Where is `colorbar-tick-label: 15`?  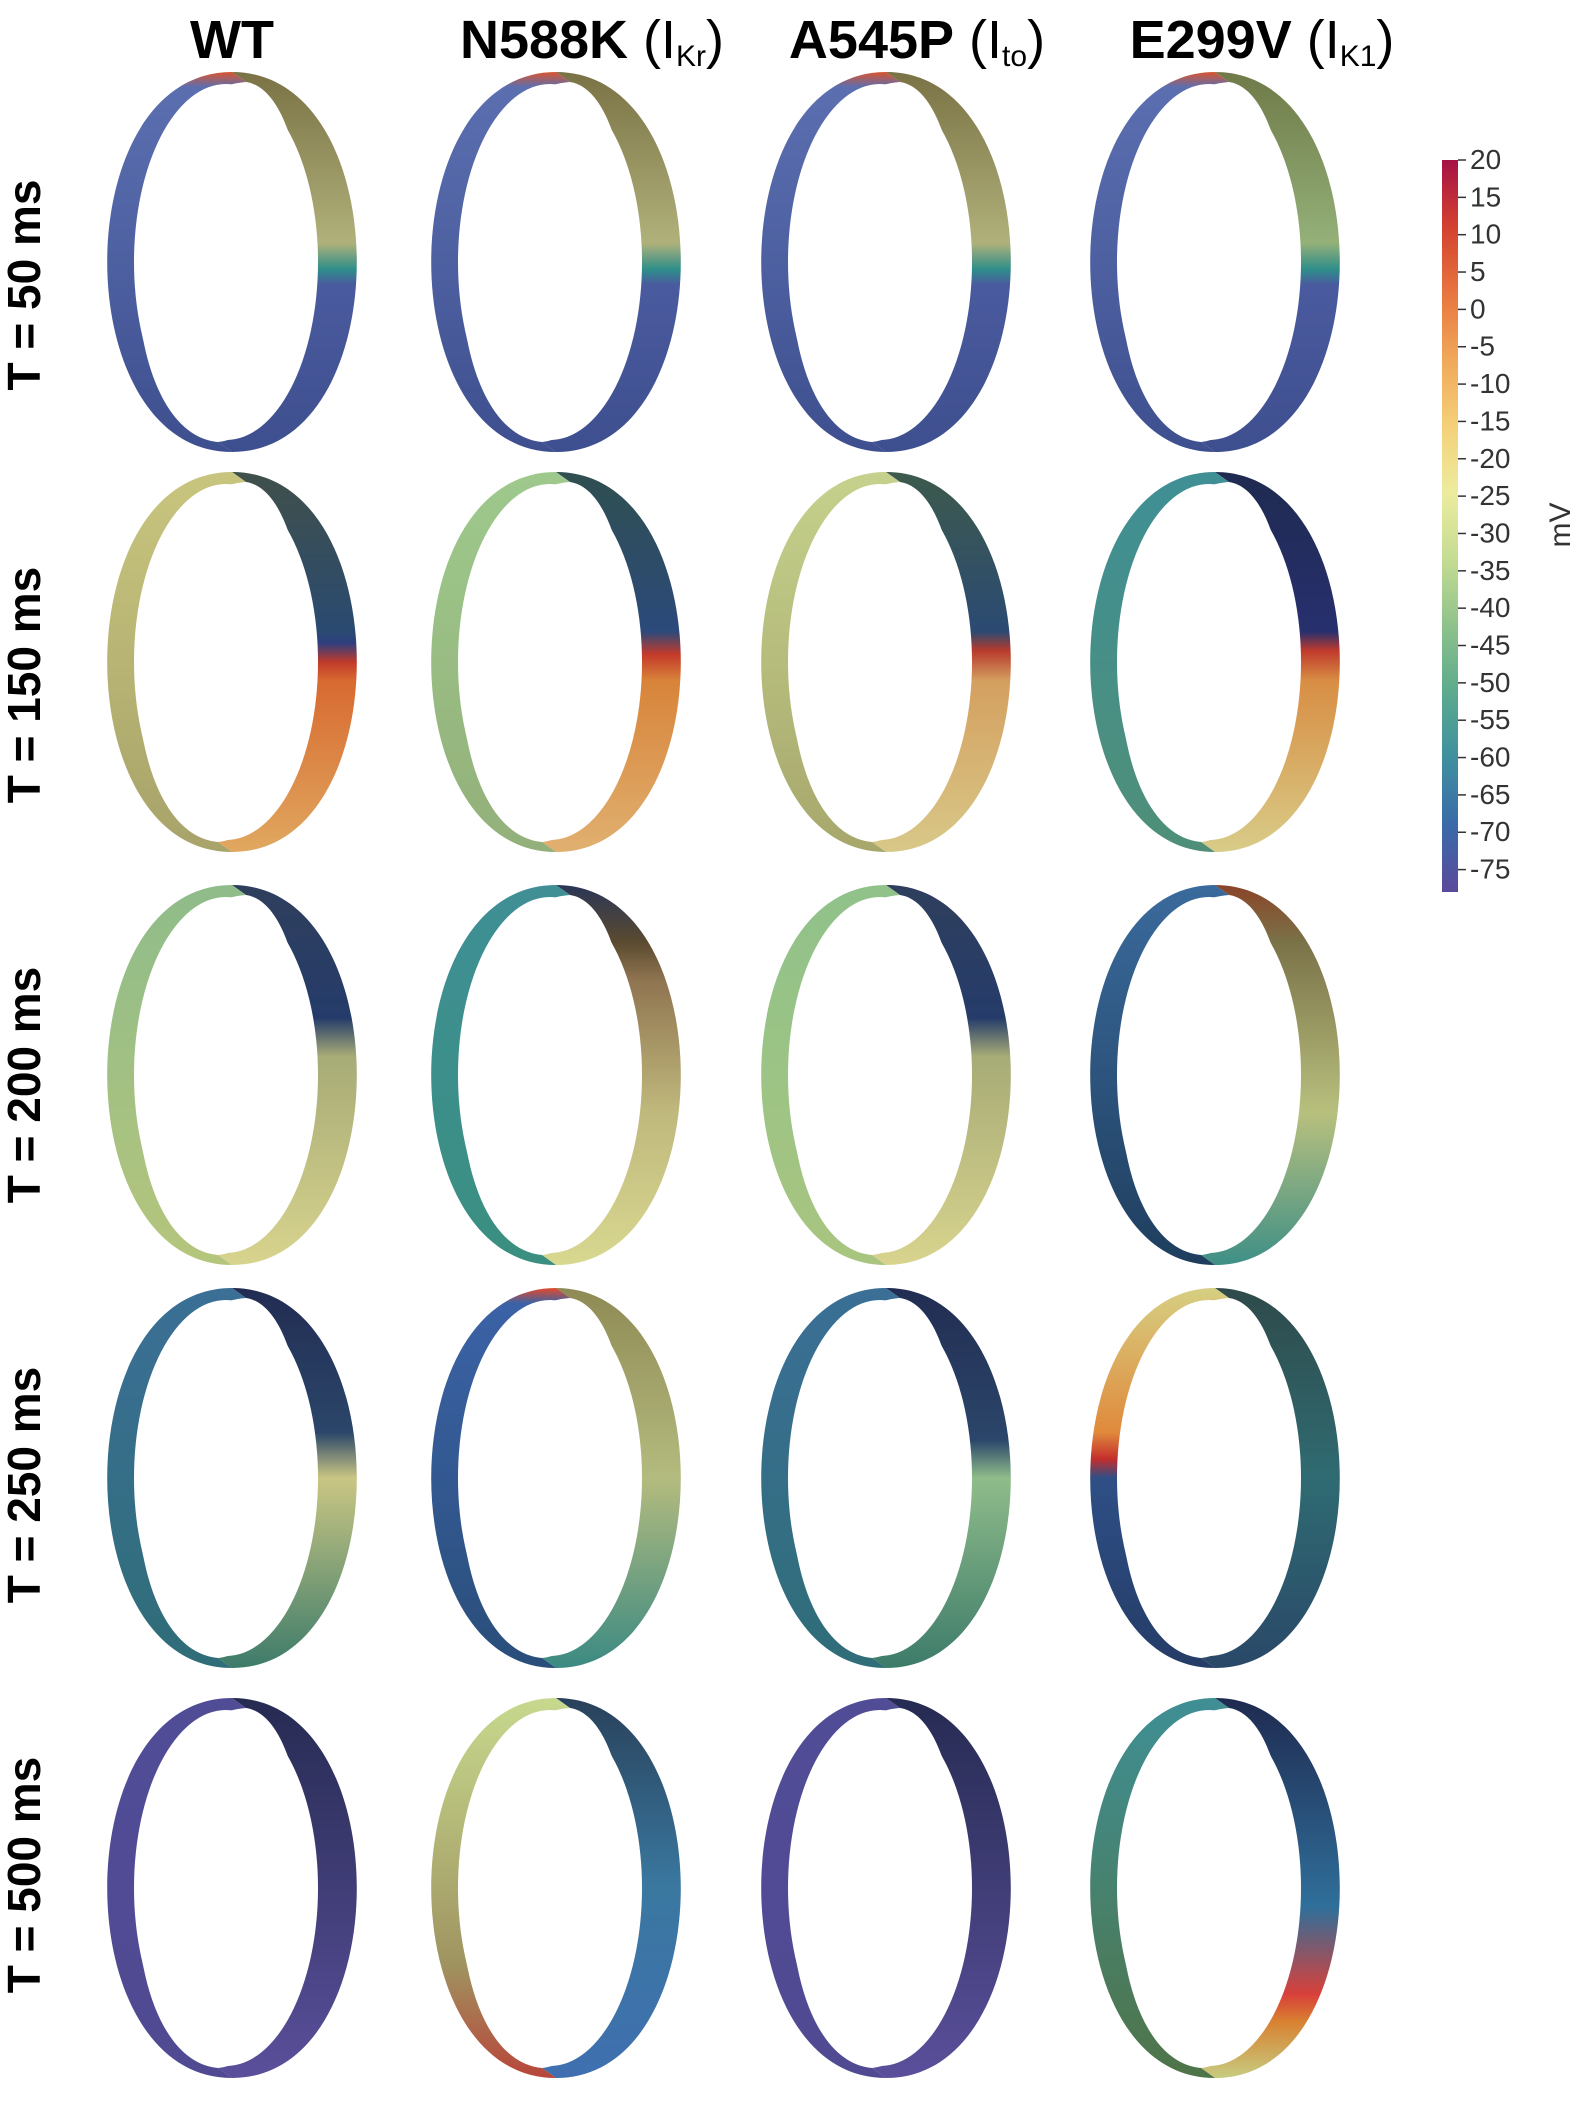 colorbar-tick-label: 15 is located at coordinates (1485, 196).